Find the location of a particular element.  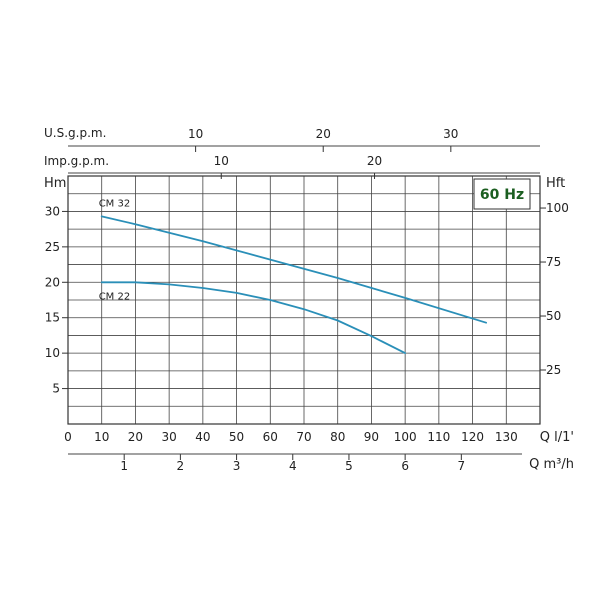

frequency-badge-box is located at coordinates (502, 194).